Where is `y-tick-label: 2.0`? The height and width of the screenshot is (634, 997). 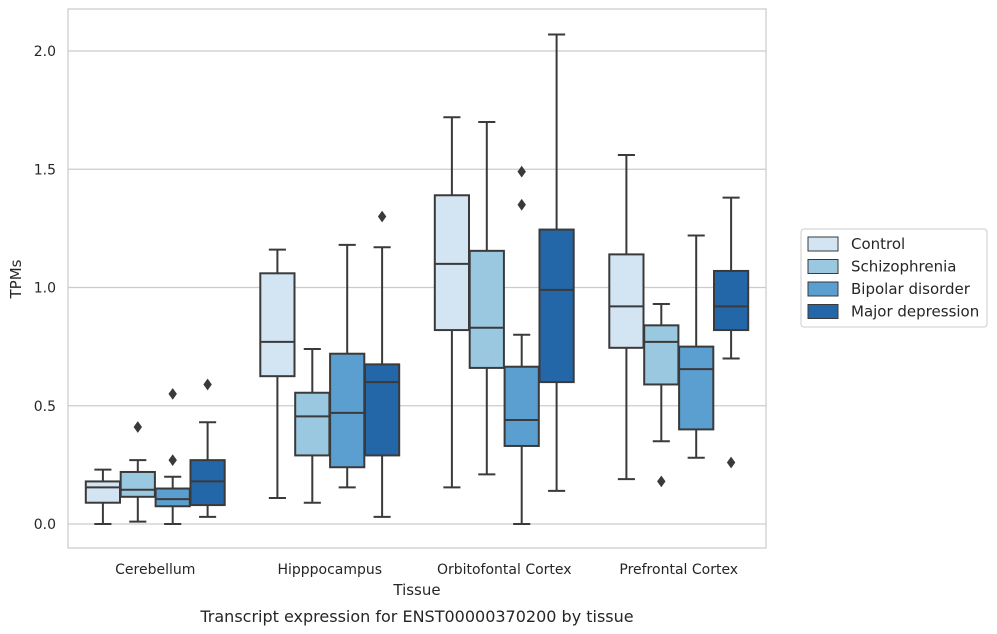 y-tick-label: 2.0 is located at coordinates (45, 52).